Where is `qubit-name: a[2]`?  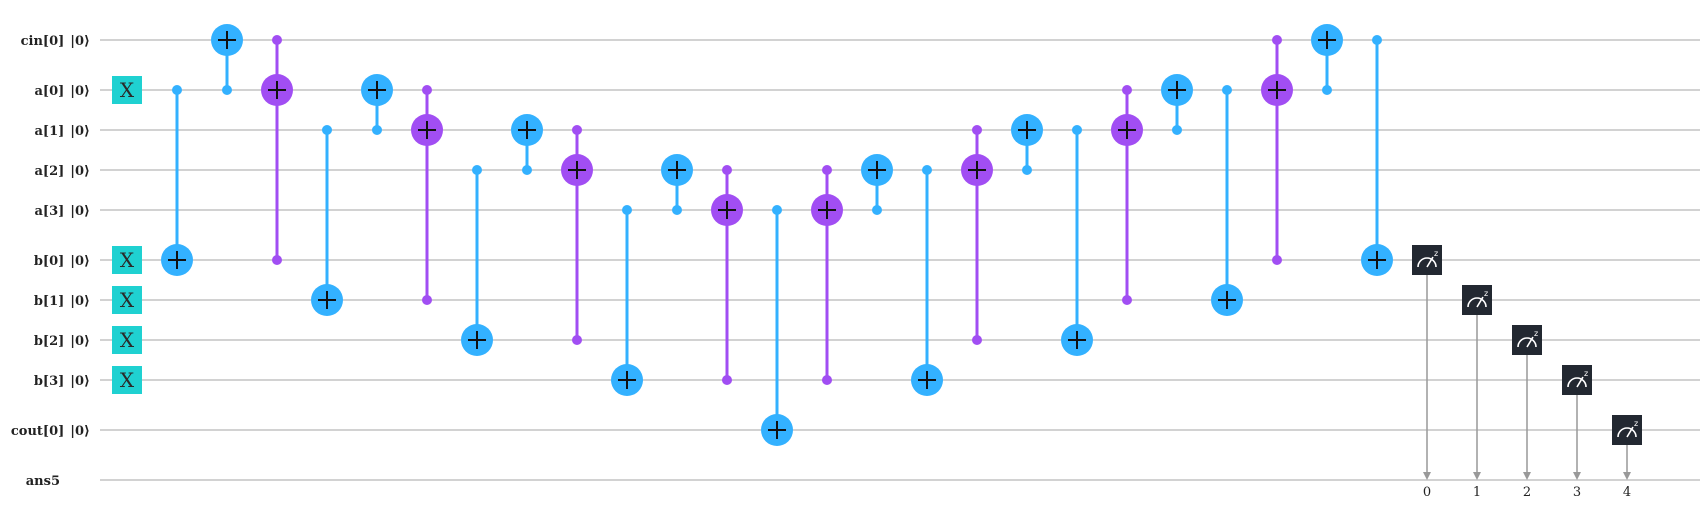 qubit-name: a[2] is located at coordinates (50, 171).